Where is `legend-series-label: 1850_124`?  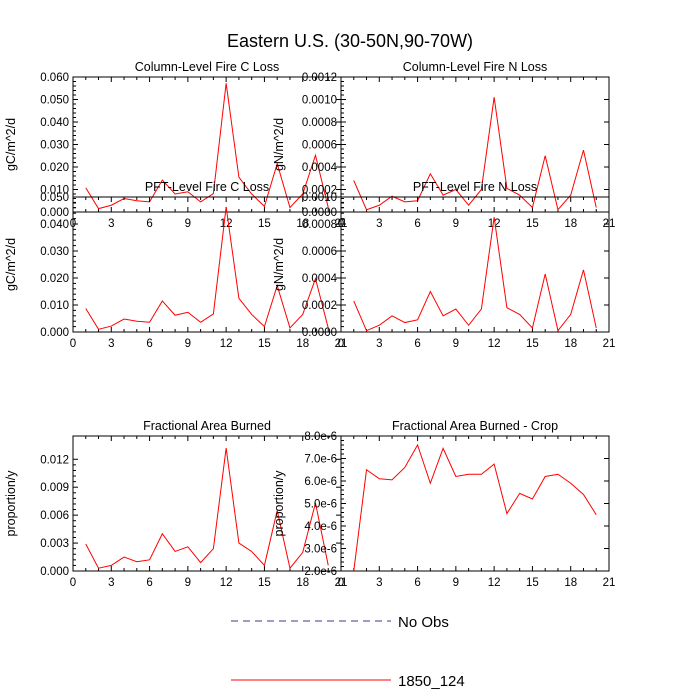 legend-series-label: 1850_124 is located at coordinates (431, 681).